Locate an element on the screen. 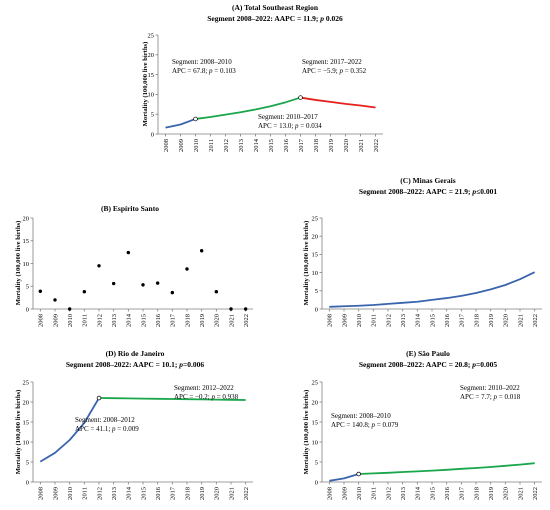 The image size is (550, 510). annotation-line: Segment: 2010–2022 is located at coordinates (490, 388).